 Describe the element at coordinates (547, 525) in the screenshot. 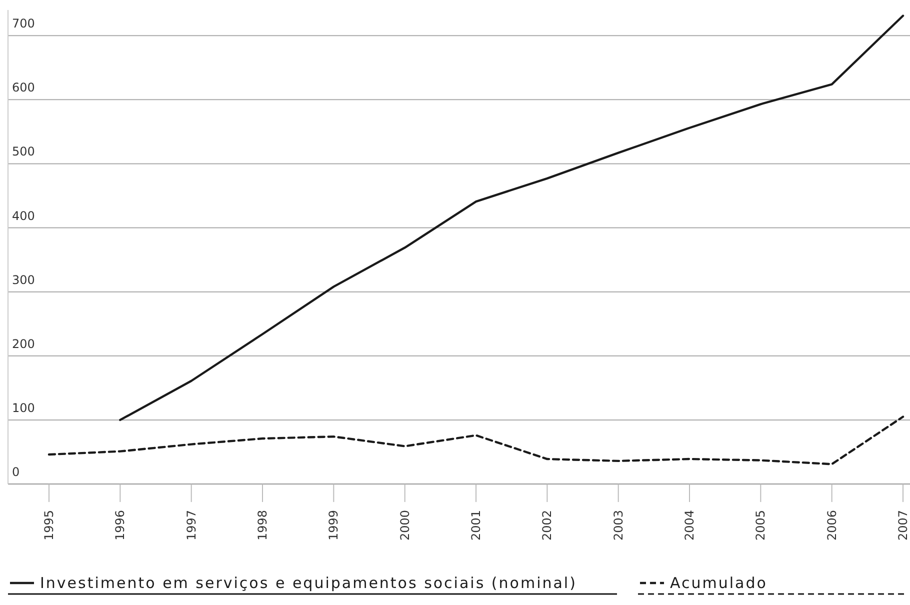

I see `x-tick-label: 2002` at that location.